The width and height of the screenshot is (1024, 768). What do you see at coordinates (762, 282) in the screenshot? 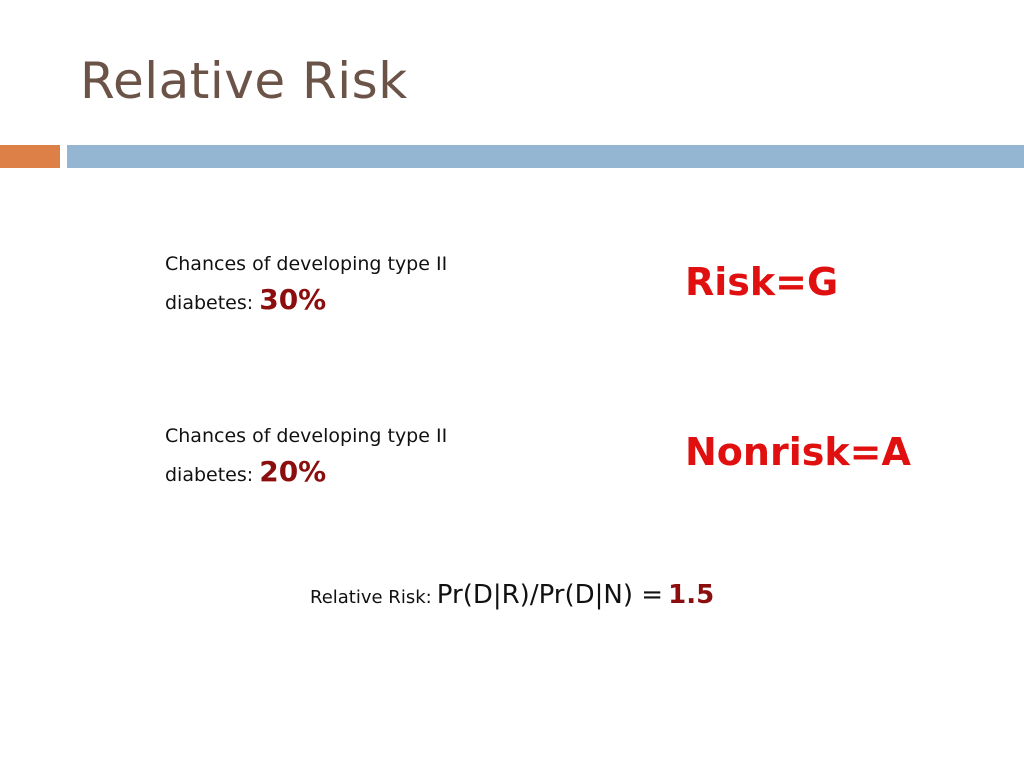
I see `risk-group-label: Risk=G` at bounding box center [762, 282].